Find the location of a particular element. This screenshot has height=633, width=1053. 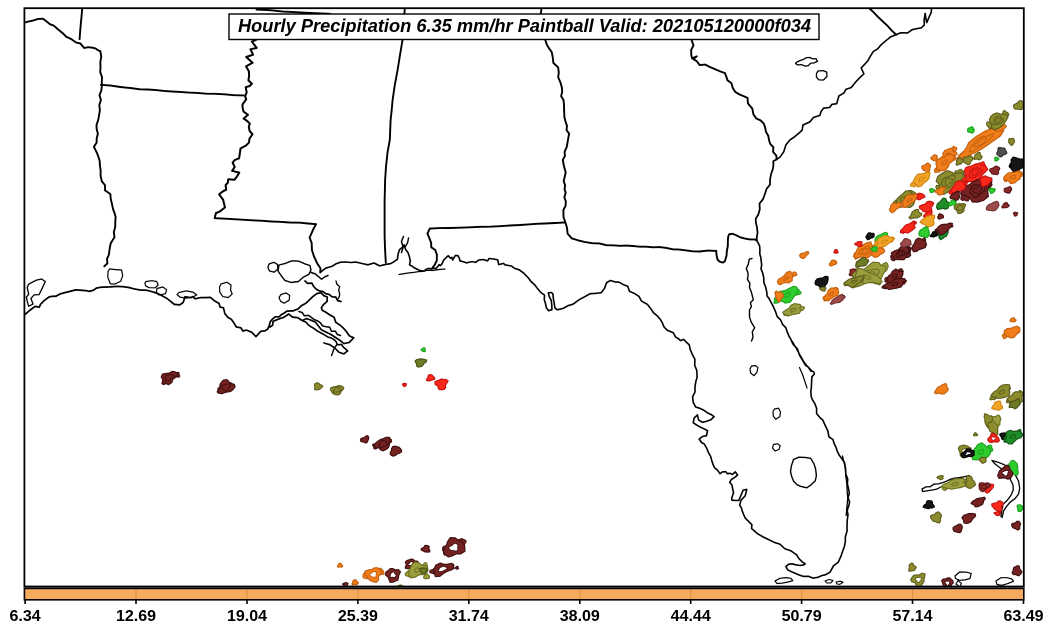

svg-text: 19.04 is located at coordinates (247, 616).